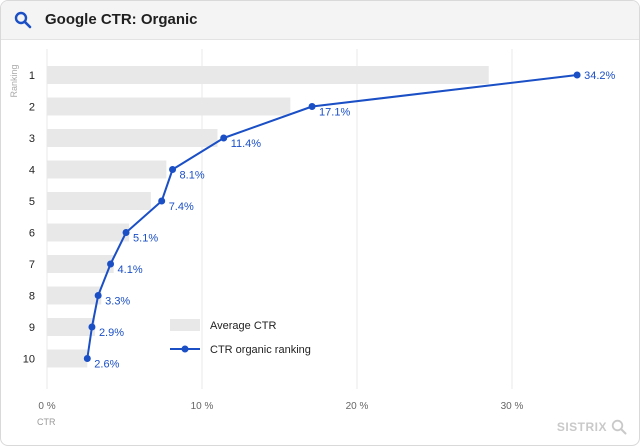 The width and height of the screenshot is (640, 446). I want to click on legend-swatch-average-ctr, so click(185, 325).